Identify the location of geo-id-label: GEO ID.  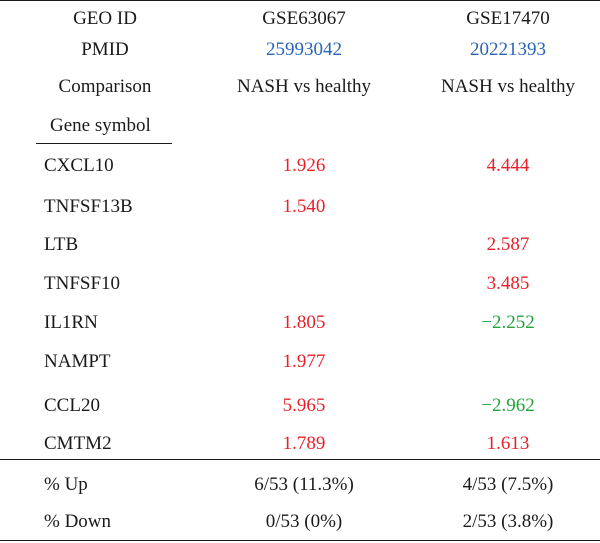
(105, 18).